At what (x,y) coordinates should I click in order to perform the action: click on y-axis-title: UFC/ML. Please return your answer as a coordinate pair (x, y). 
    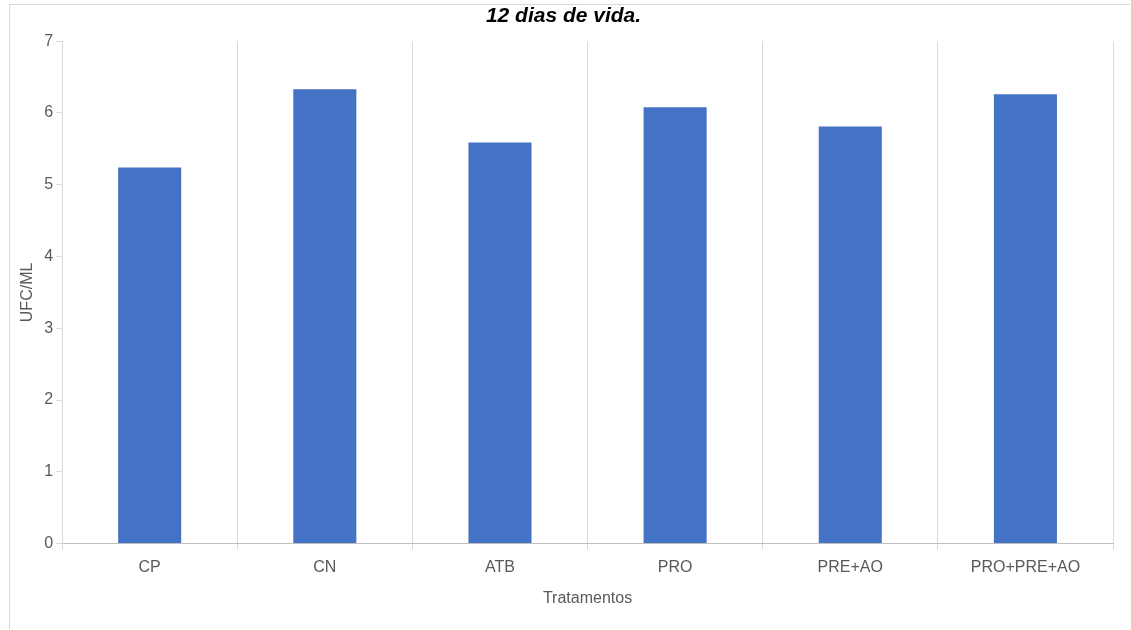
    Looking at the image, I should click on (27, 292).